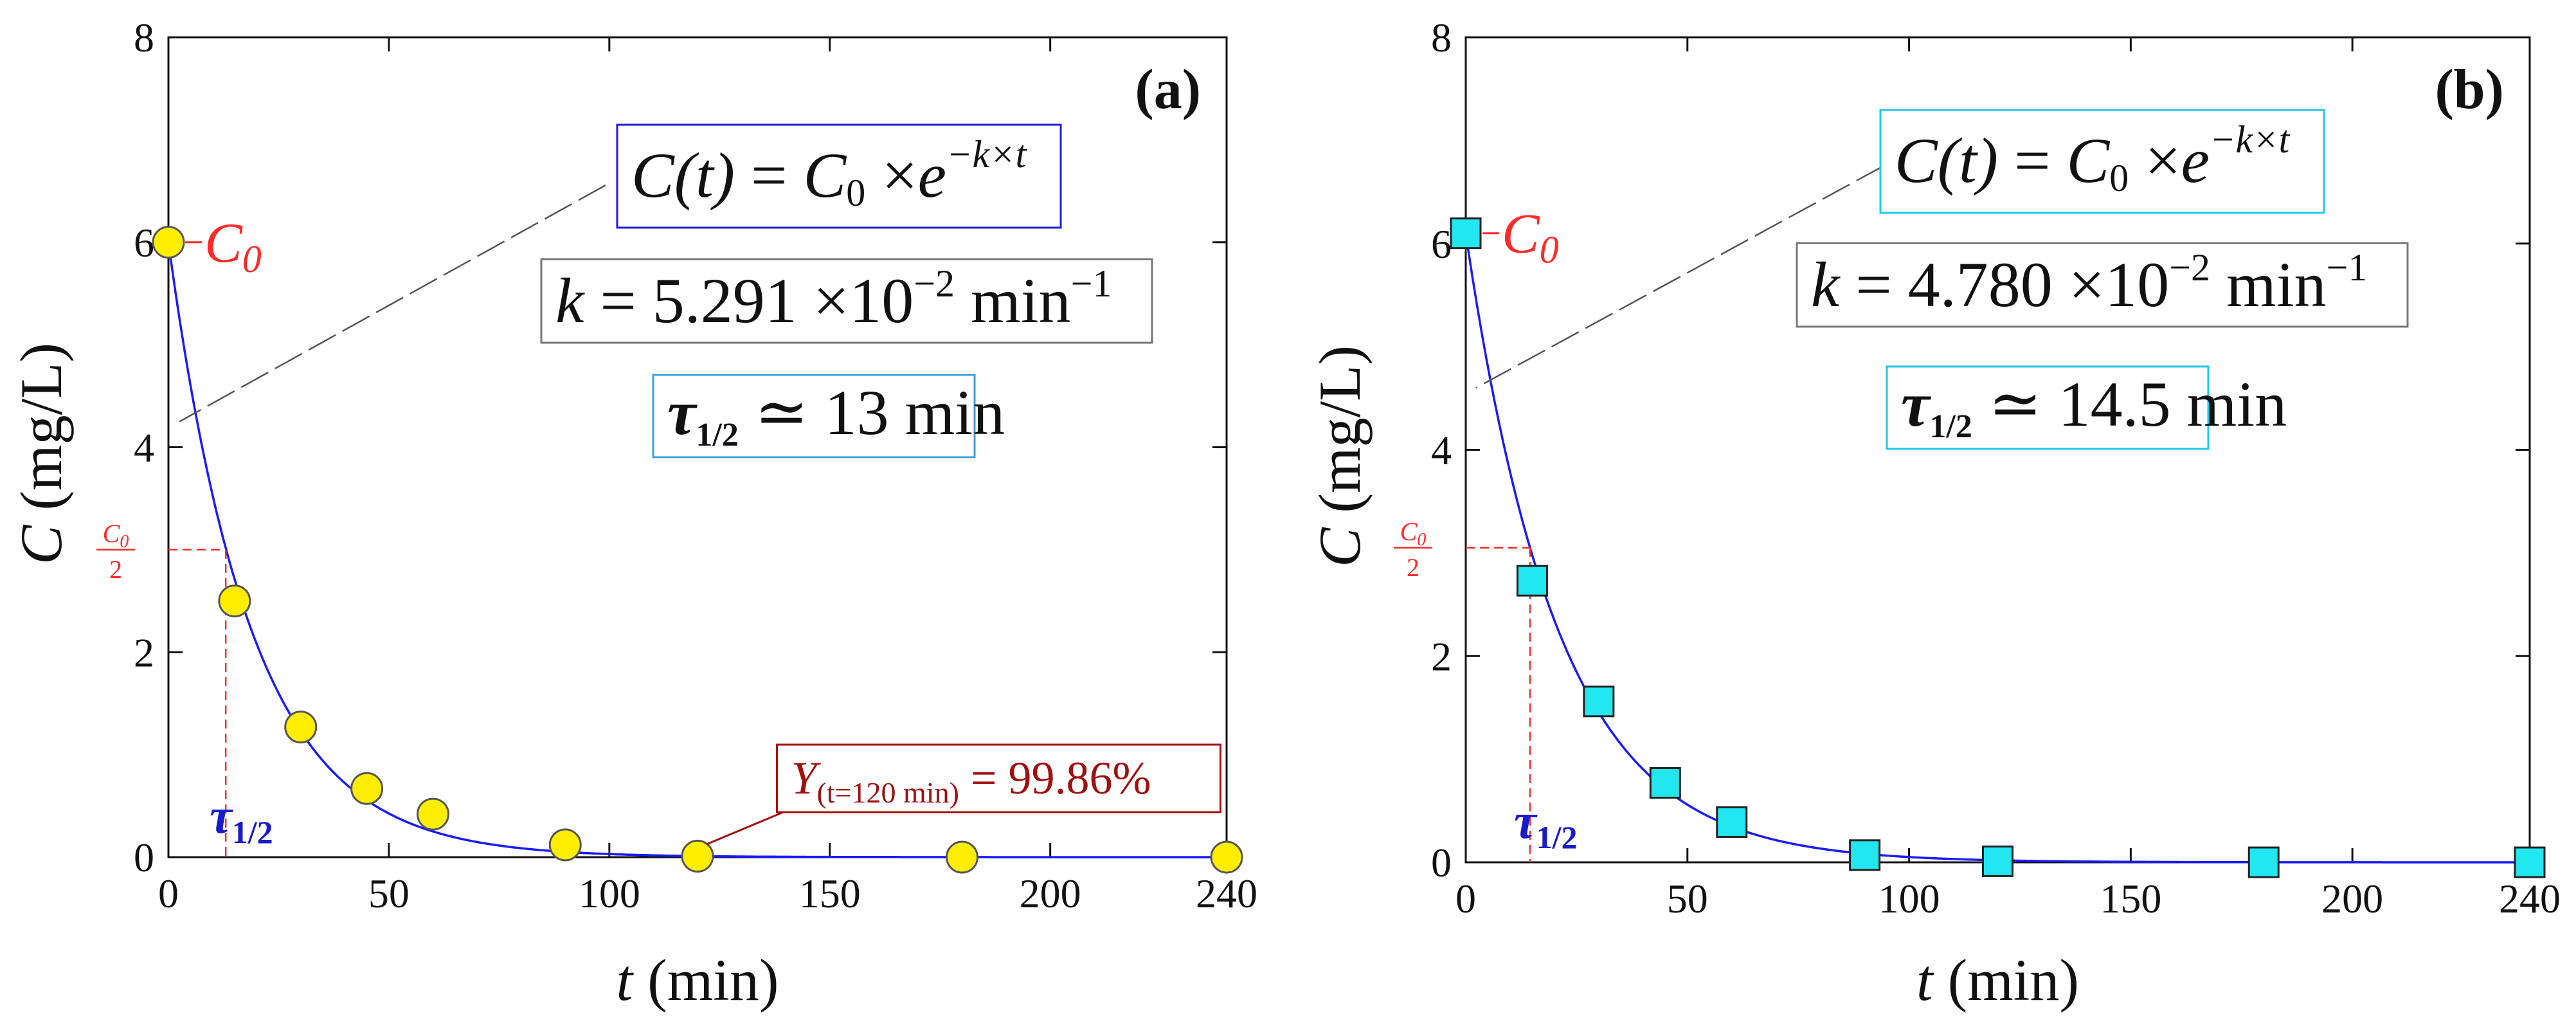 This screenshot has height=1025, width=2576. What do you see at coordinates (717, 435) in the screenshot?
I see `tau-sub: 1/2` at bounding box center [717, 435].